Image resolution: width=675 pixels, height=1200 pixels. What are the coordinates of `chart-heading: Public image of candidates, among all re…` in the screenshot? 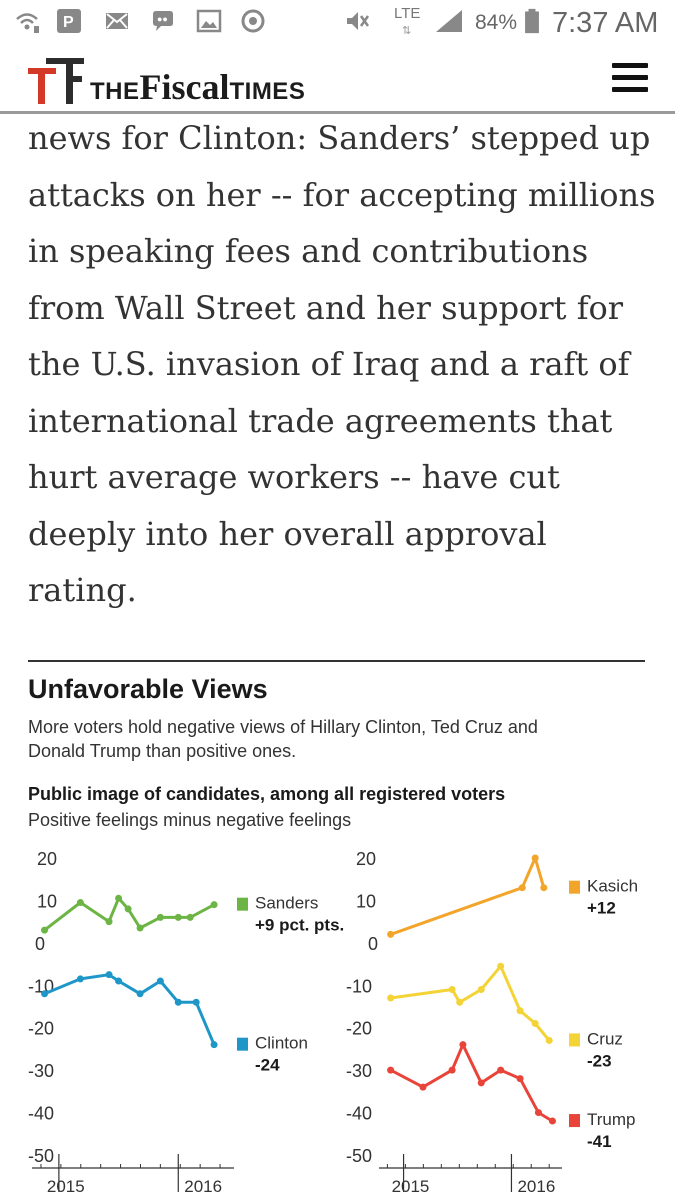 It's located at (267, 794).